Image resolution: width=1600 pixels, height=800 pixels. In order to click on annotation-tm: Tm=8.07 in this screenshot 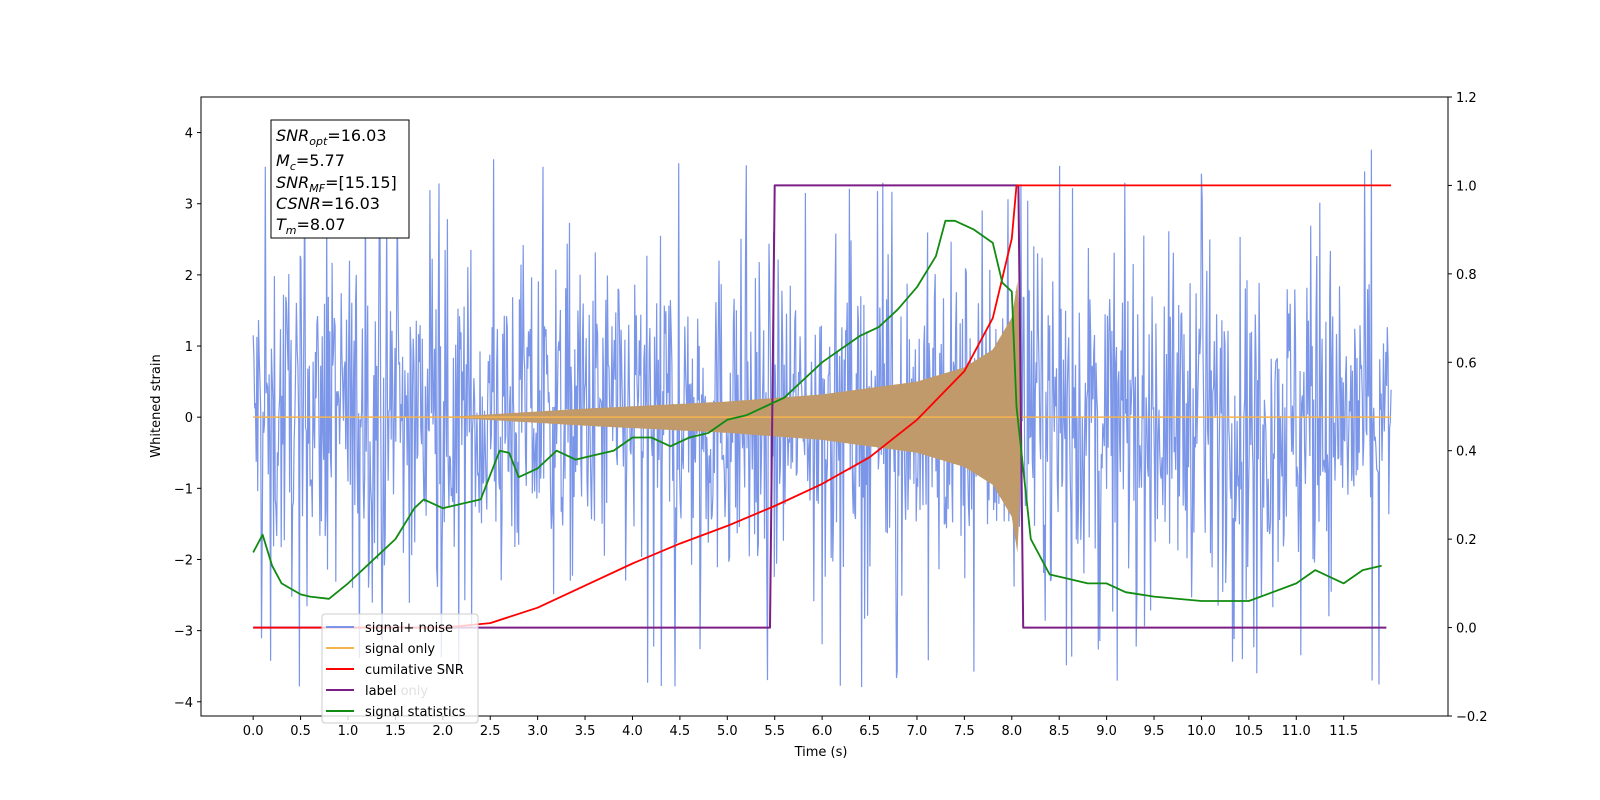, I will do `click(311, 226)`.